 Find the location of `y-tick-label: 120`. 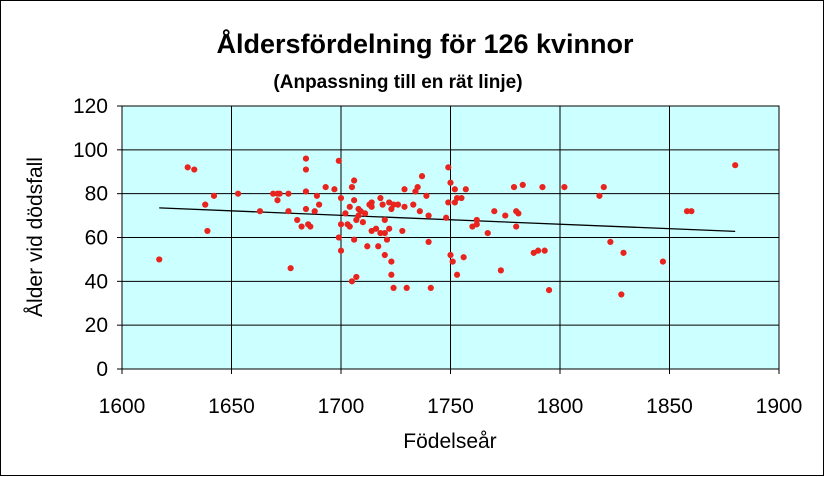

y-tick-label: 120 is located at coordinates (90, 106).